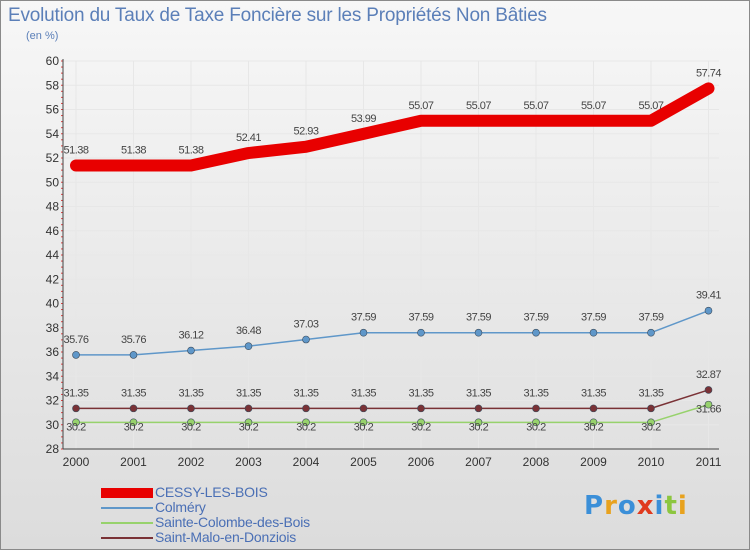 This screenshot has width=750, height=550. I want to click on data-label: 53.99, so click(363, 119).